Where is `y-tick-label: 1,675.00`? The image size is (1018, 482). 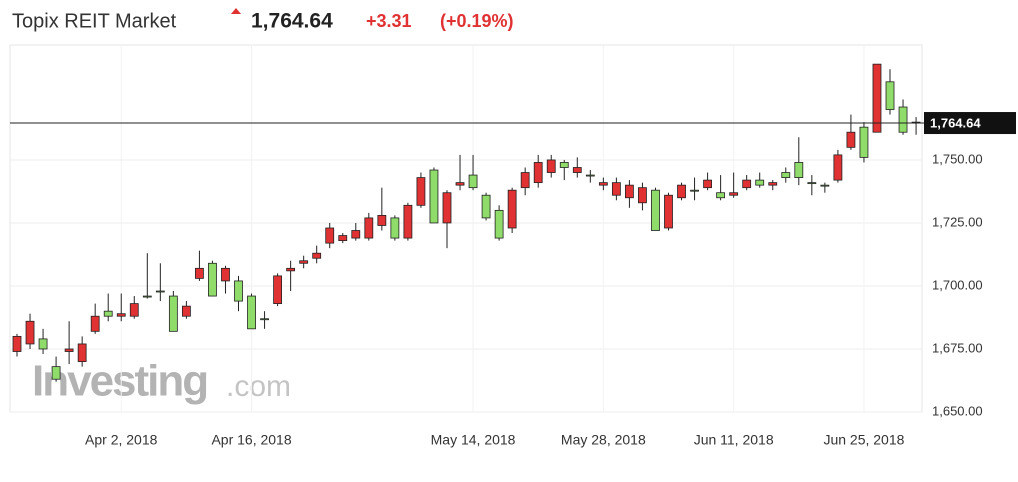
y-tick-label: 1,675.00 is located at coordinates (957, 347).